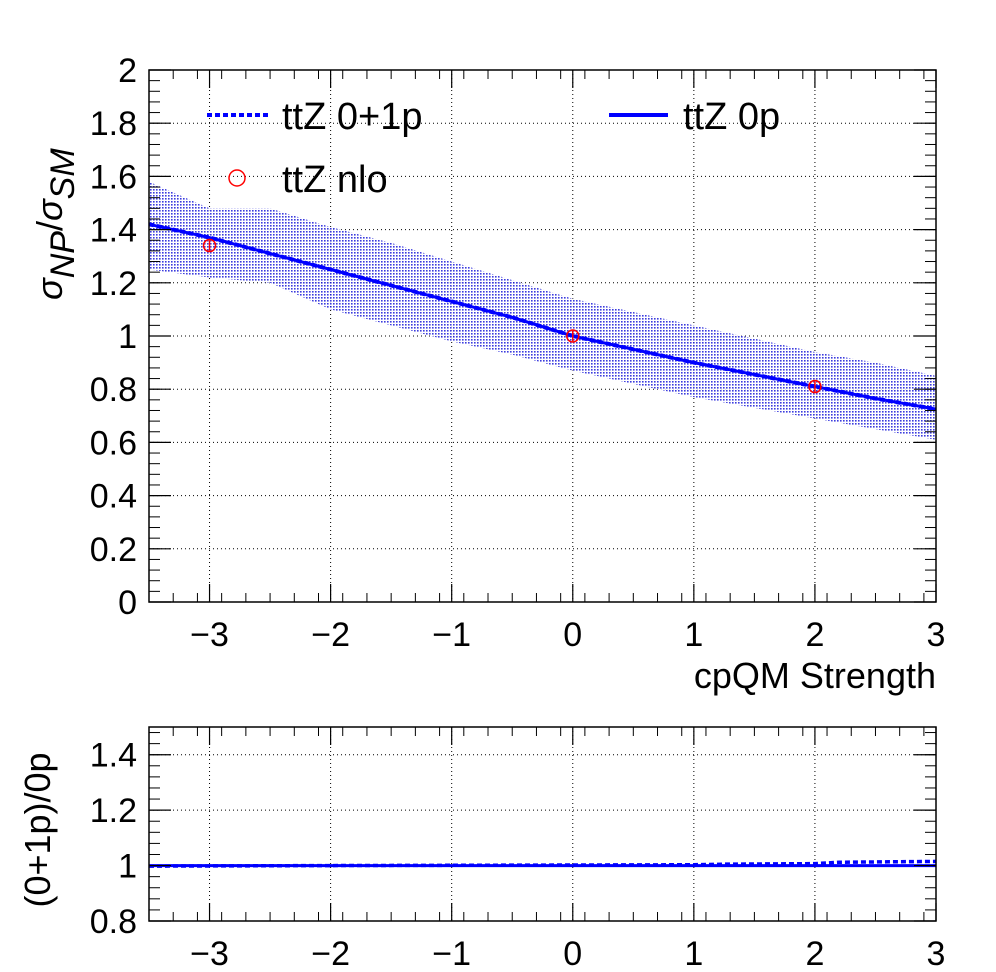 This screenshot has height=972, width=996. I want to click on ratio-x-tick-label: −3, so click(209, 953).